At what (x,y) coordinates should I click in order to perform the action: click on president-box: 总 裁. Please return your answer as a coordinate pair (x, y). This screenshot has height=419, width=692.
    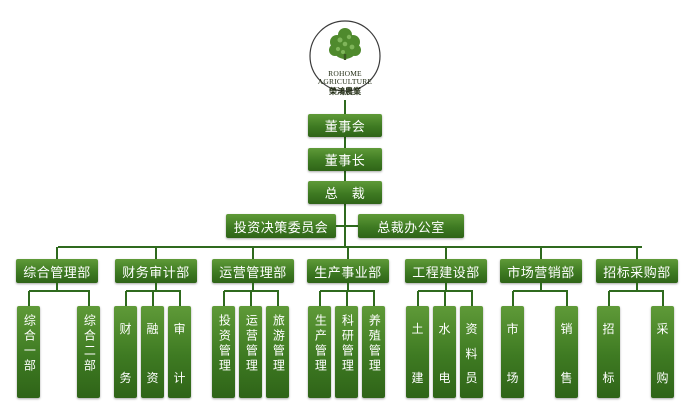
    Looking at the image, I should click on (345, 192).